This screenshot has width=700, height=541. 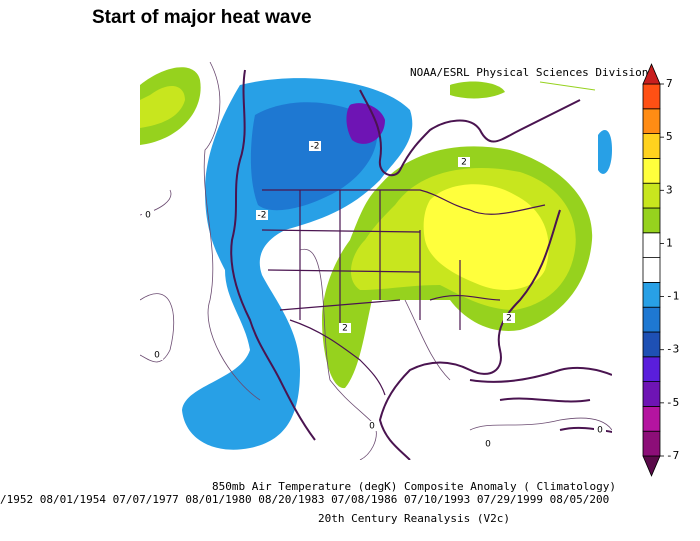 What do you see at coordinates (529, 72) in the screenshot?
I see `credit: NOAA/ESRL Physical Sciences Division` at bounding box center [529, 72].